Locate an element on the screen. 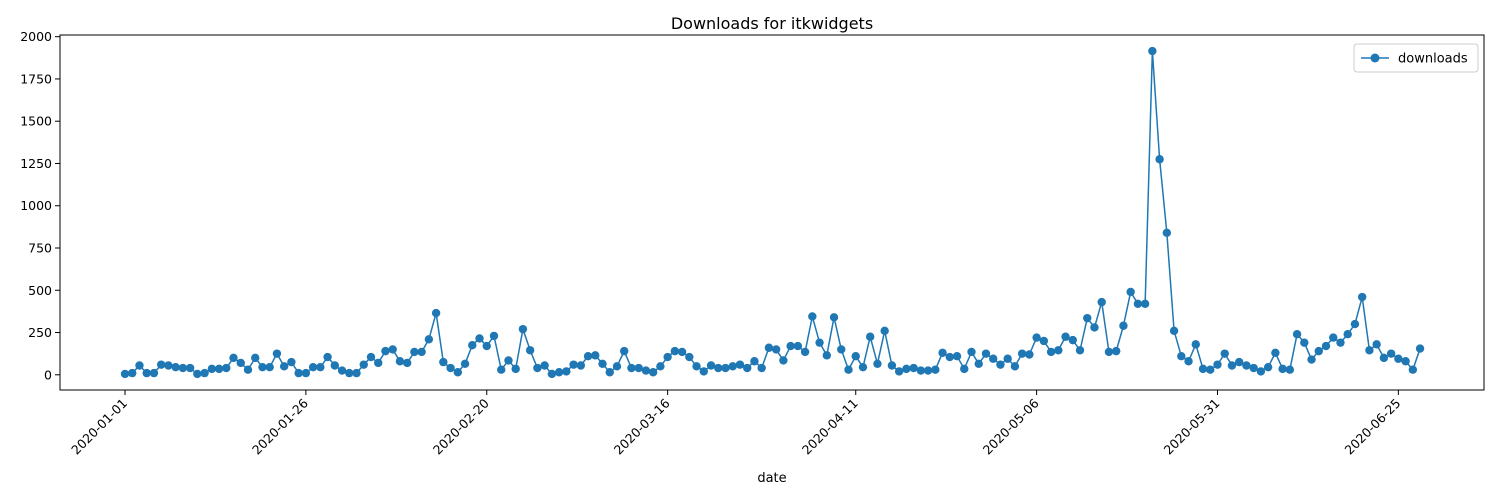 This screenshot has width=1500, height=500. x-tick-label: 2020-05-31 is located at coordinates (1192, 427).